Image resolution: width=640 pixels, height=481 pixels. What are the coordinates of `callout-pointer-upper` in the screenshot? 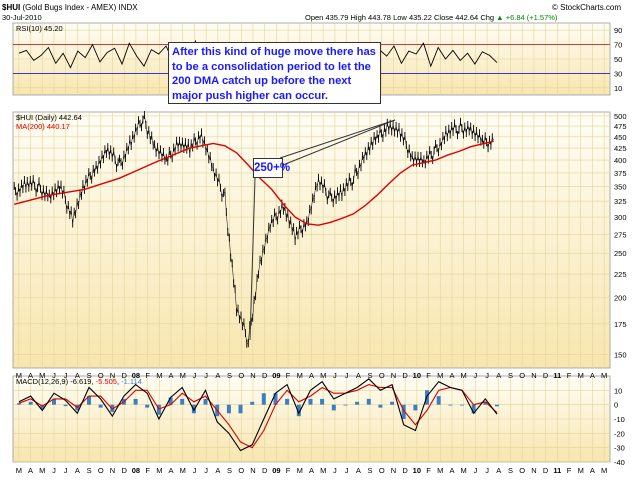 It's located at (337, 139).